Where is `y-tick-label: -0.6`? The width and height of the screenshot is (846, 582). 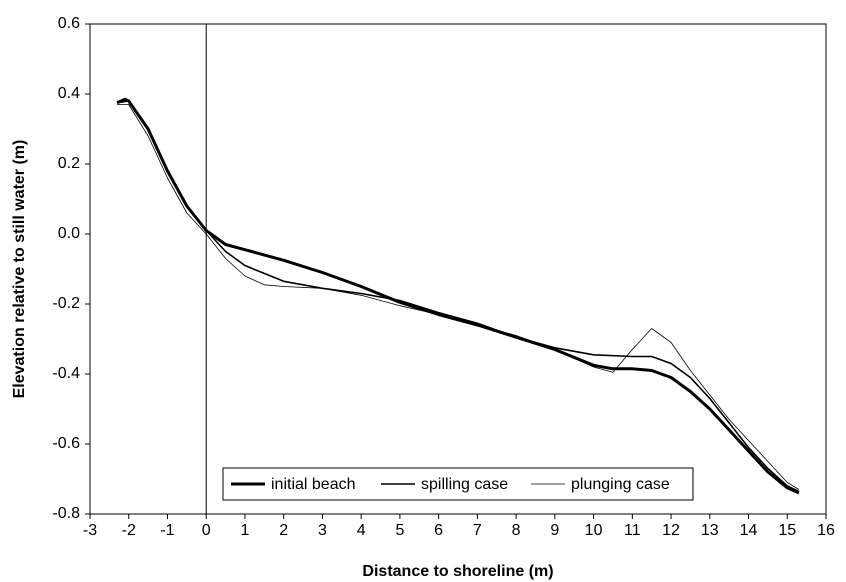 y-tick-label: -0.6 is located at coordinates (66, 443).